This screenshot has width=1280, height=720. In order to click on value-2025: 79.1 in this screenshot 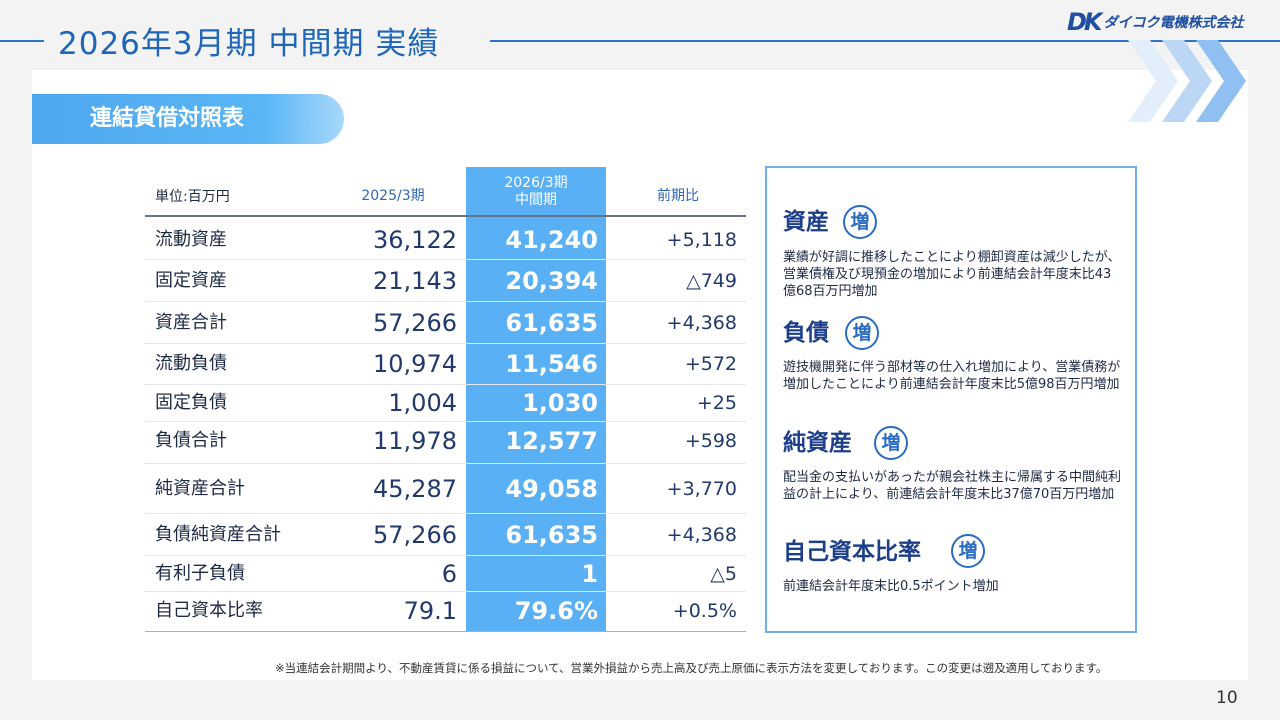, I will do `click(430, 611)`.